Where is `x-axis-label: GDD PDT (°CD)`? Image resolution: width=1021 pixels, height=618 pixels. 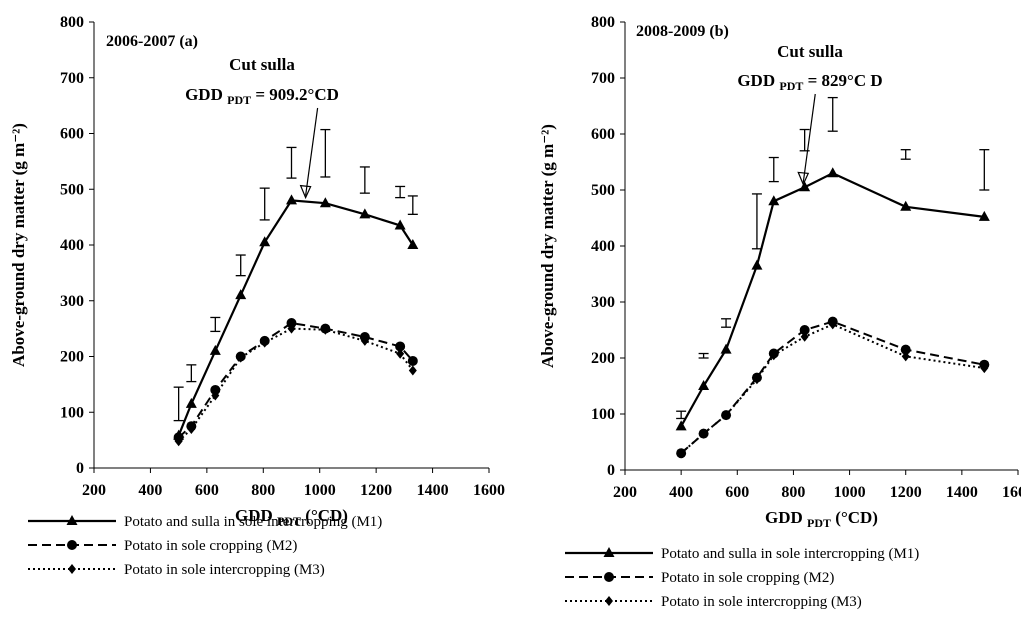
x-axis-label: GDD PDT (°CD) is located at coordinates (821, 519).